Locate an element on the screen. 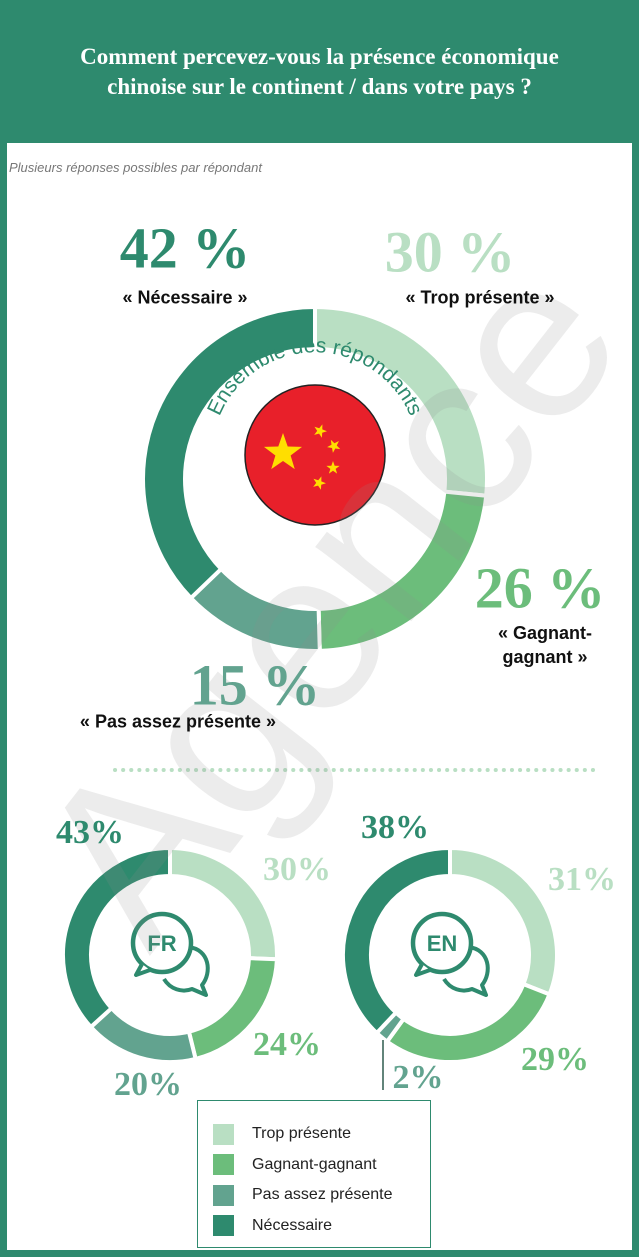  category-label: « Gagnant-gagnant » is located at coordinates (544, 645).